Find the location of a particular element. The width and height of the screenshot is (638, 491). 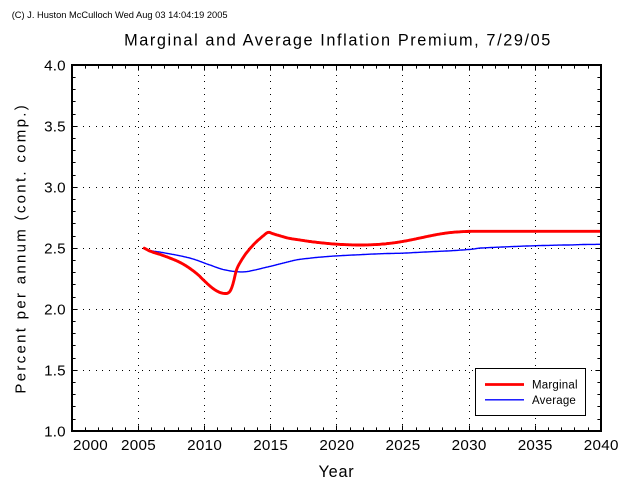

svg-text: 2020 is located at coordinates (336, 445).